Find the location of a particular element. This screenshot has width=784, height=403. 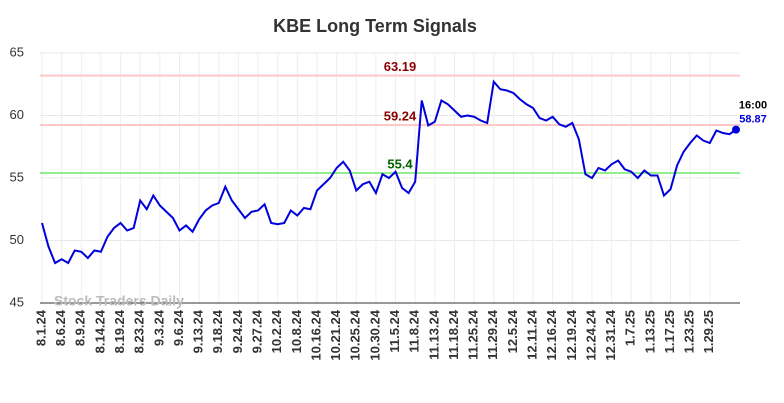

x-tick-label: 8.23.24 is located at coordinates (139, 331).